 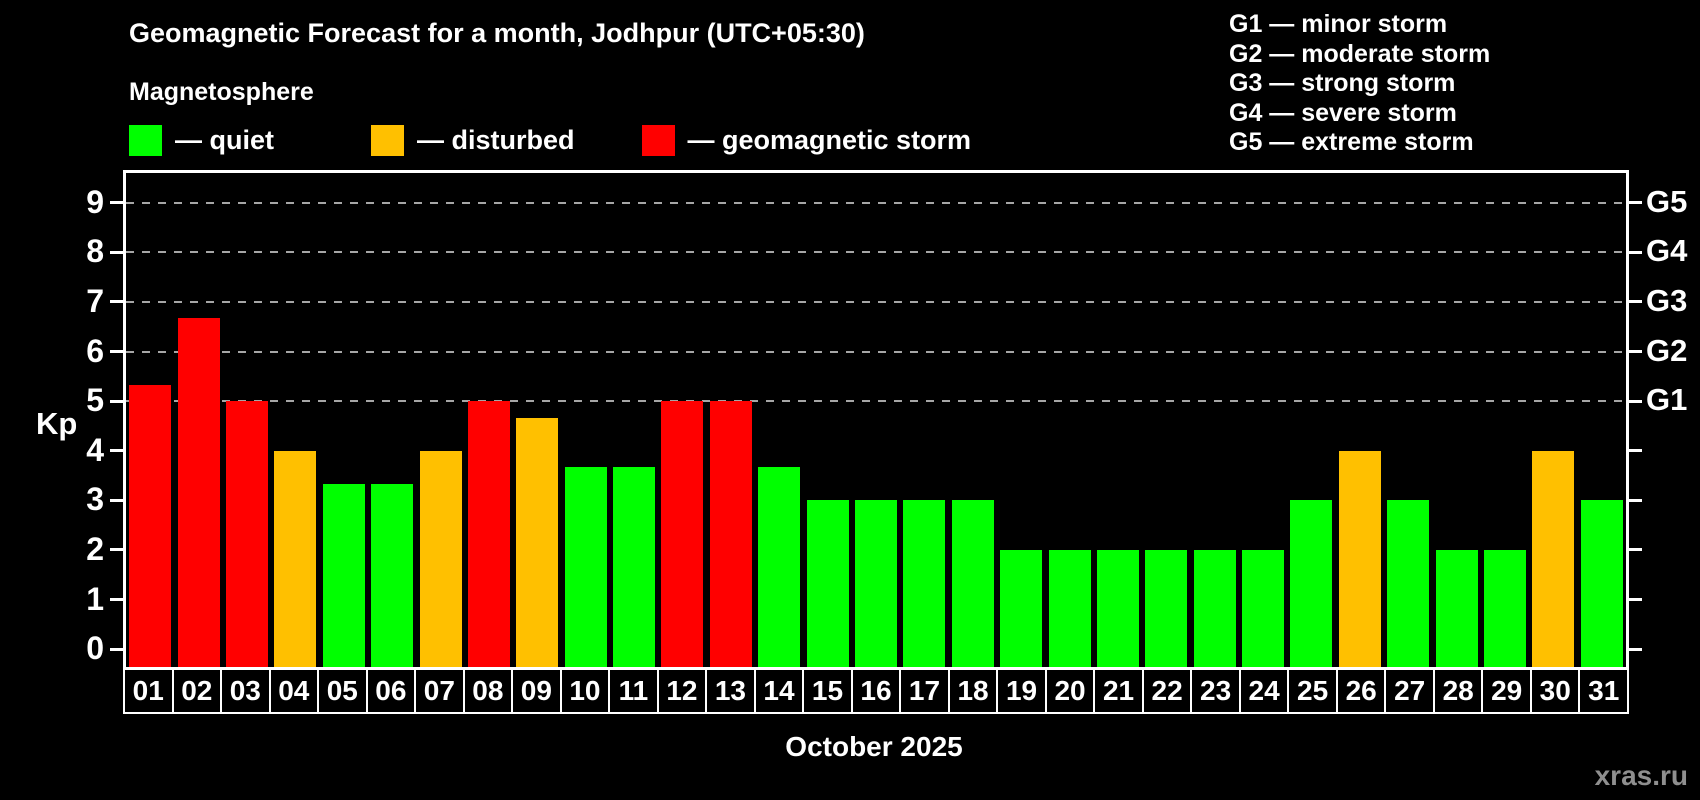 I want to click on storm-scale-line-g5: G5 — extreme storm, so click(x=1351, y=142).